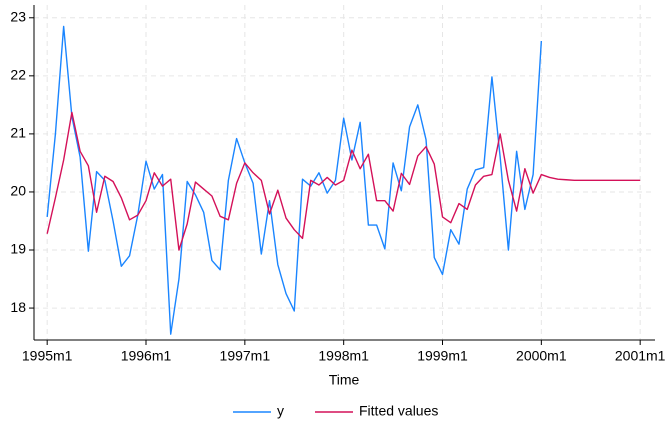 The image size is (670, 422). Describe the element at coordinates (245, 356) in the screenshot. I see `x-tick-label: 1997m1` at that location.